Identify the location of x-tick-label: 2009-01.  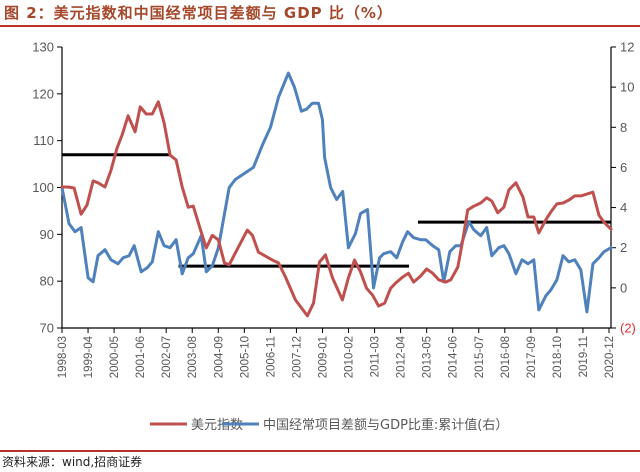
(323, 357).